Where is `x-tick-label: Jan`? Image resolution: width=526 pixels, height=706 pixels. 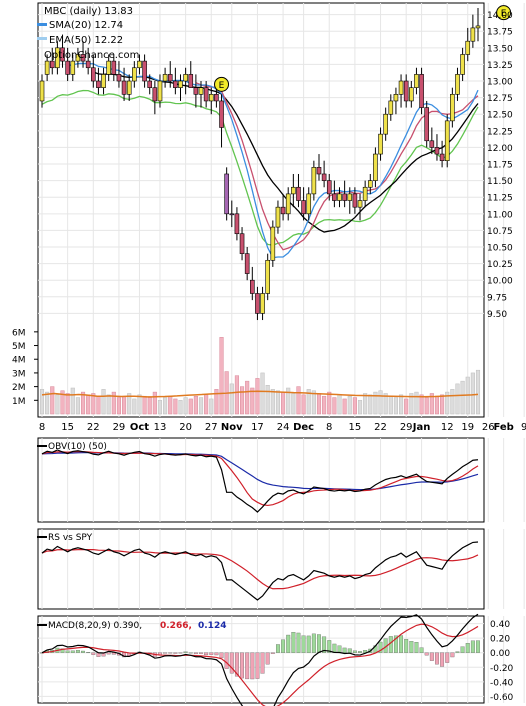
x-tick-label: Jan is located at coordinates (421, 427).